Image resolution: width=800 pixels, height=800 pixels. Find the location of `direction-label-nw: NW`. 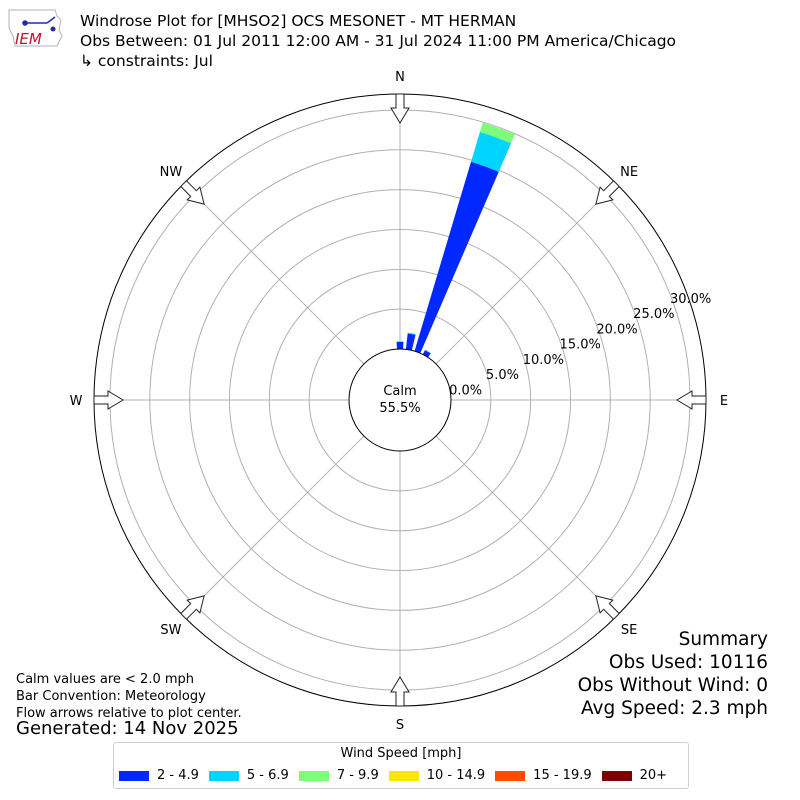

direction-label-nw: NW is located at coordinates (171, 172).